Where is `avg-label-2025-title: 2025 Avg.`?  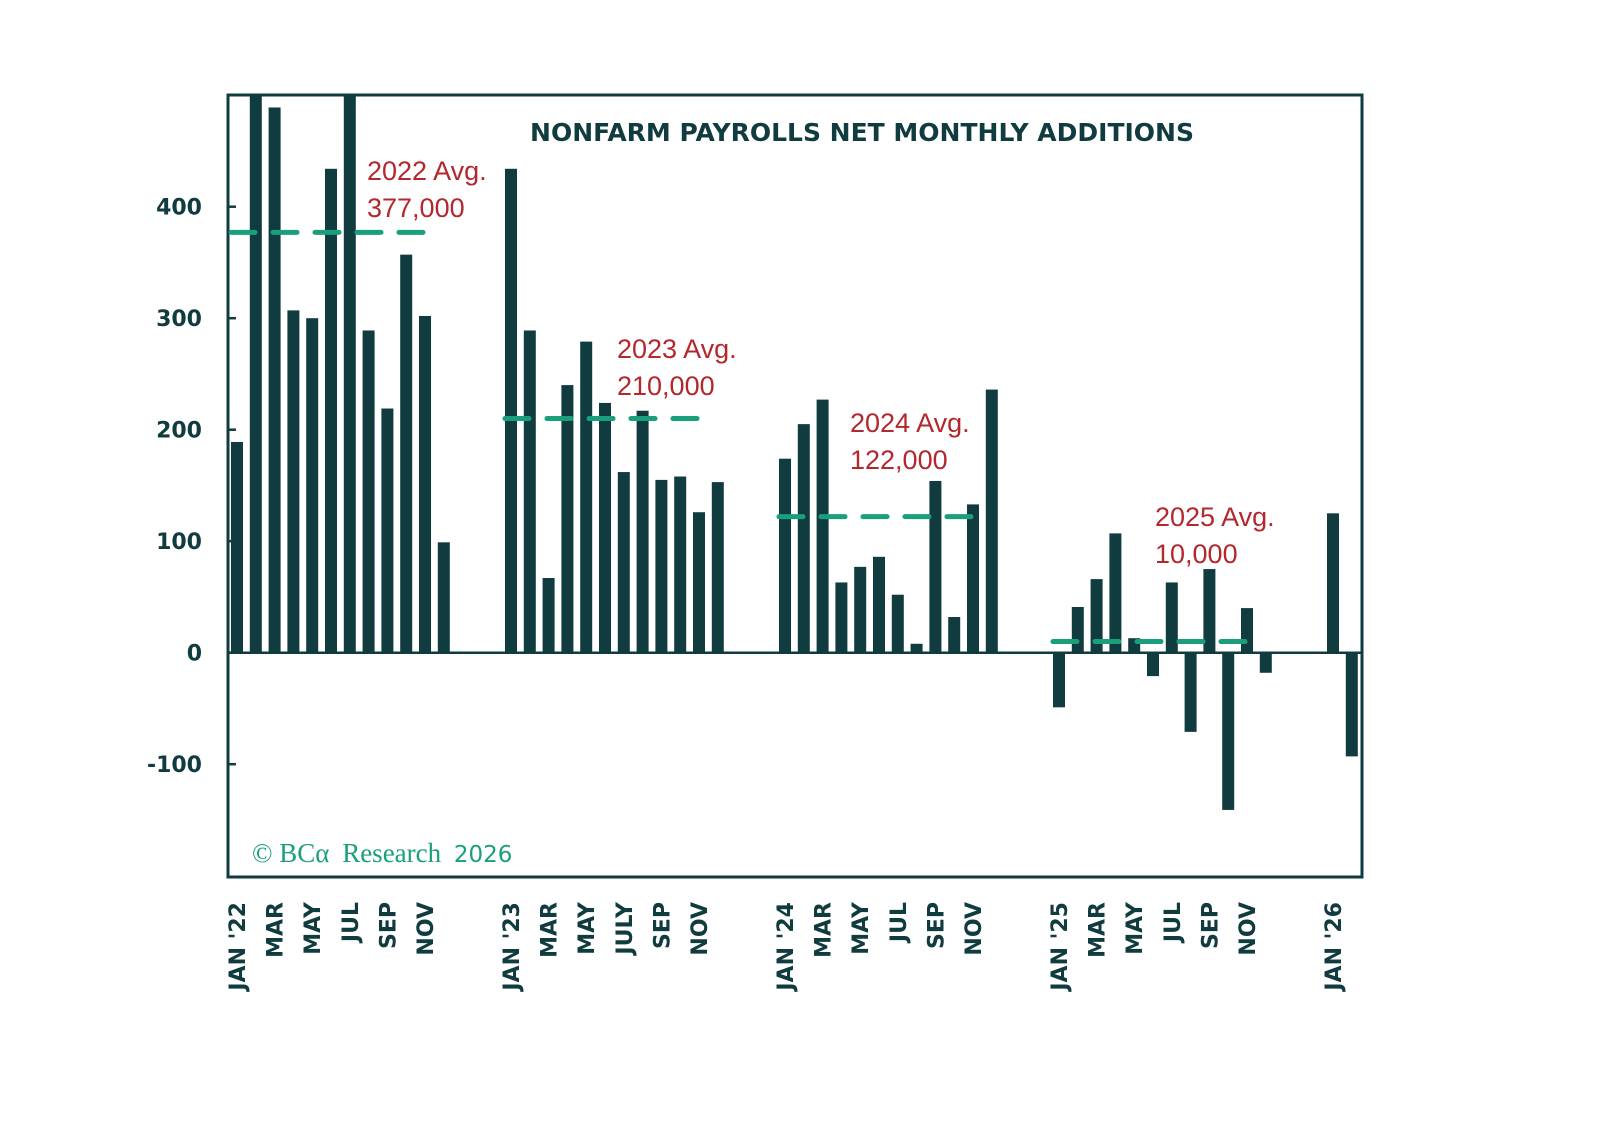 avg-label-2025-title: 2025 Avg. is located at coordinates (1215, 517).